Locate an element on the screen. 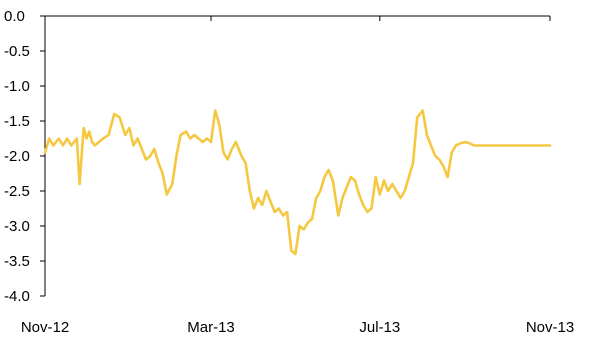  y-tick-label: 0.0 is located at coordinates (14, 16).